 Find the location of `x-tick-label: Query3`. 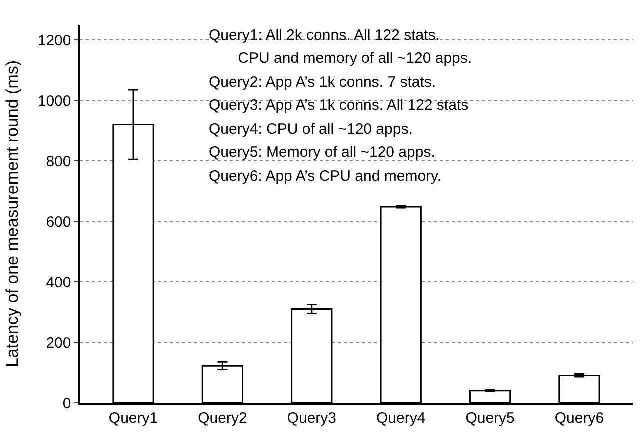

x-tick-label: Query3 is located at coordinates (311, 418).